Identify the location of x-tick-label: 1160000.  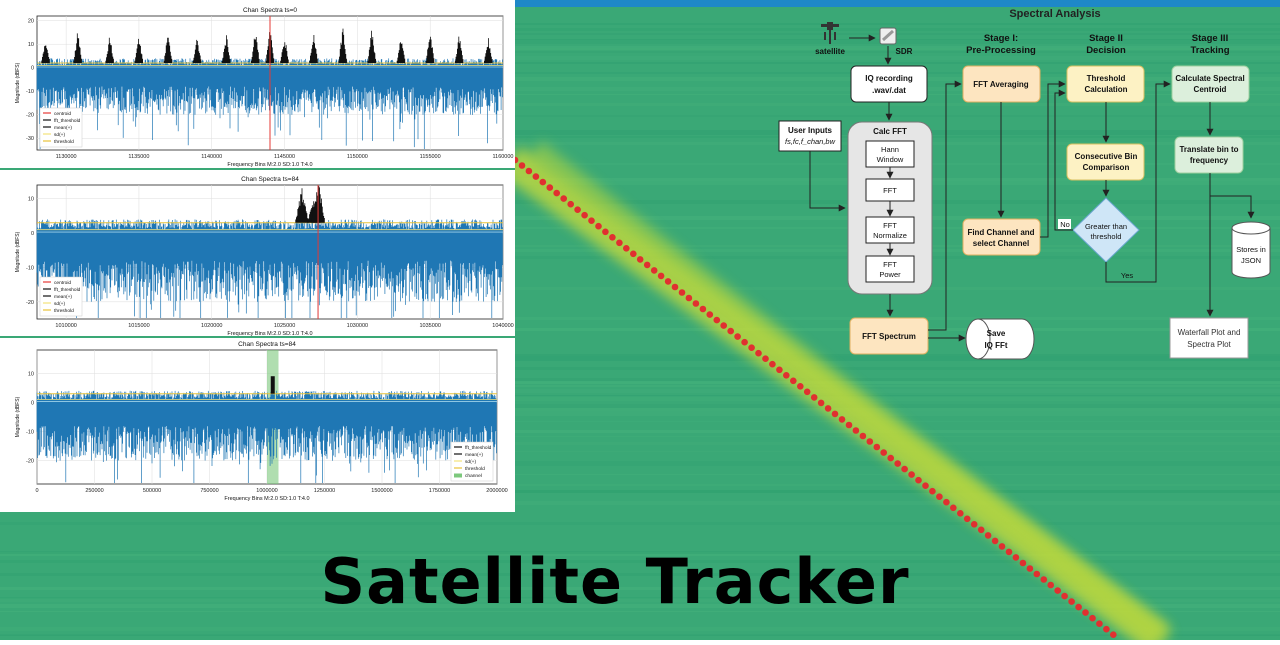
(502, 157).